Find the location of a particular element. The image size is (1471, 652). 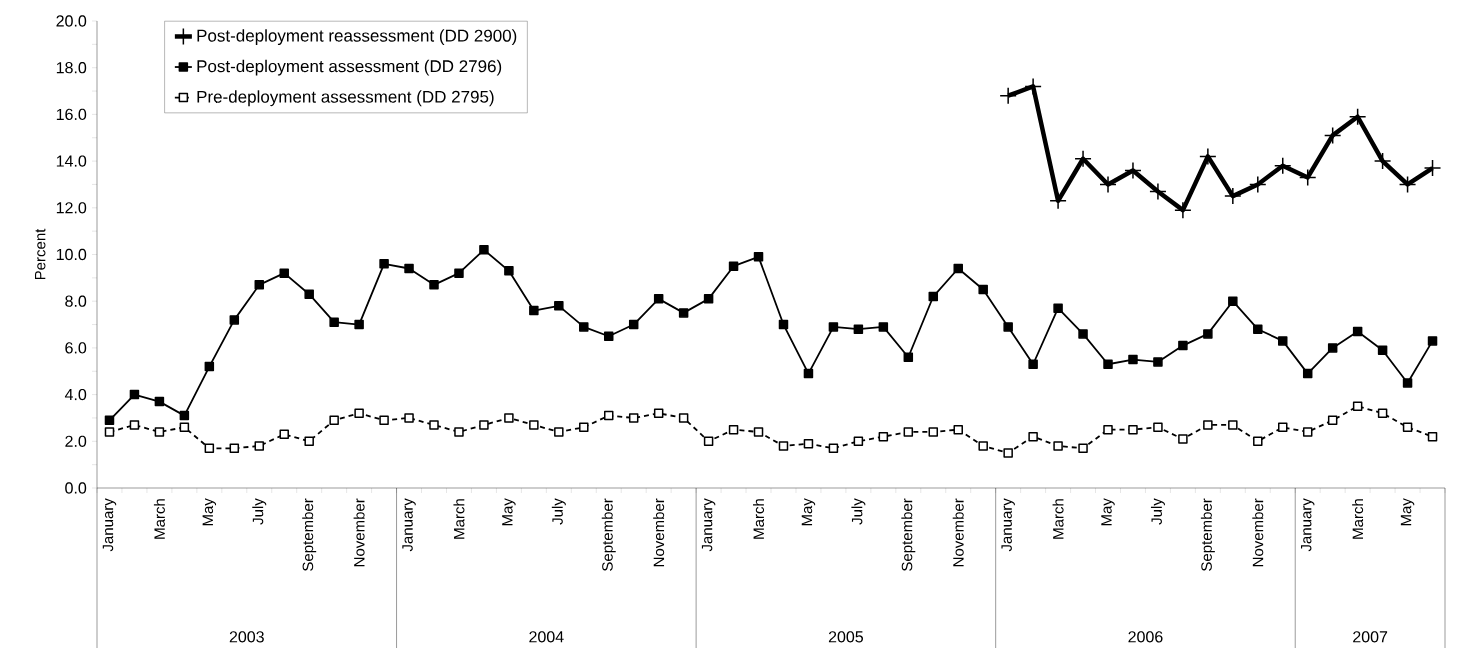

y-tick-label: 6.0 is located at coordinates (76, 348).